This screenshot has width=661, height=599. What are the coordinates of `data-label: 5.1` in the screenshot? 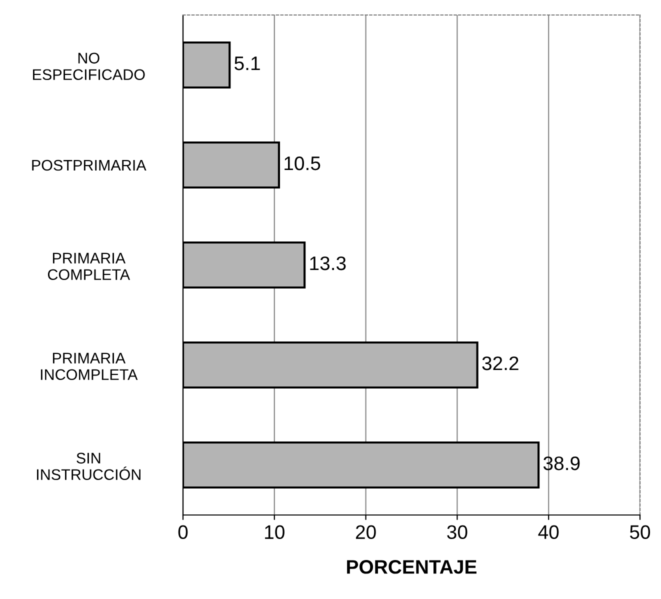 It's located at (247, 63).